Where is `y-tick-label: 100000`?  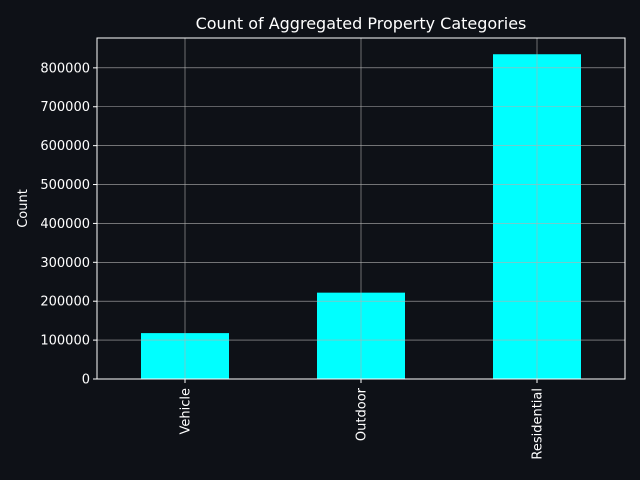 y-tick-label: 100000 is located at coordinates (65, 341).